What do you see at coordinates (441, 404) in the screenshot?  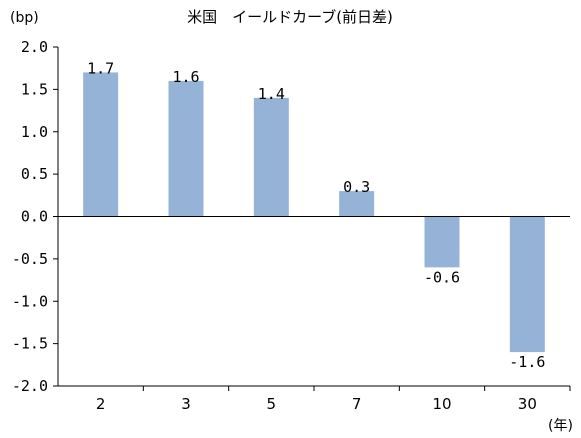 I see `x-category-label: 10` at bounding box center [441, 404].